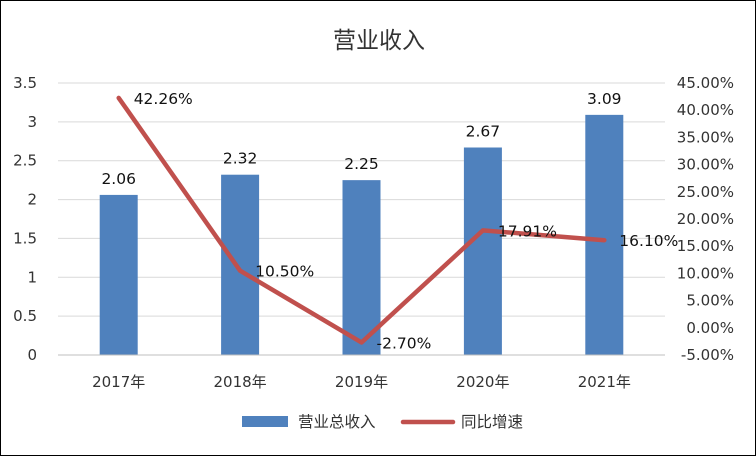 The height and width of the screenshot is (456, 756). Describe the element at coordinates (361, 382) in the screenshot. I see `x-tick-label: 2019年` at that location.